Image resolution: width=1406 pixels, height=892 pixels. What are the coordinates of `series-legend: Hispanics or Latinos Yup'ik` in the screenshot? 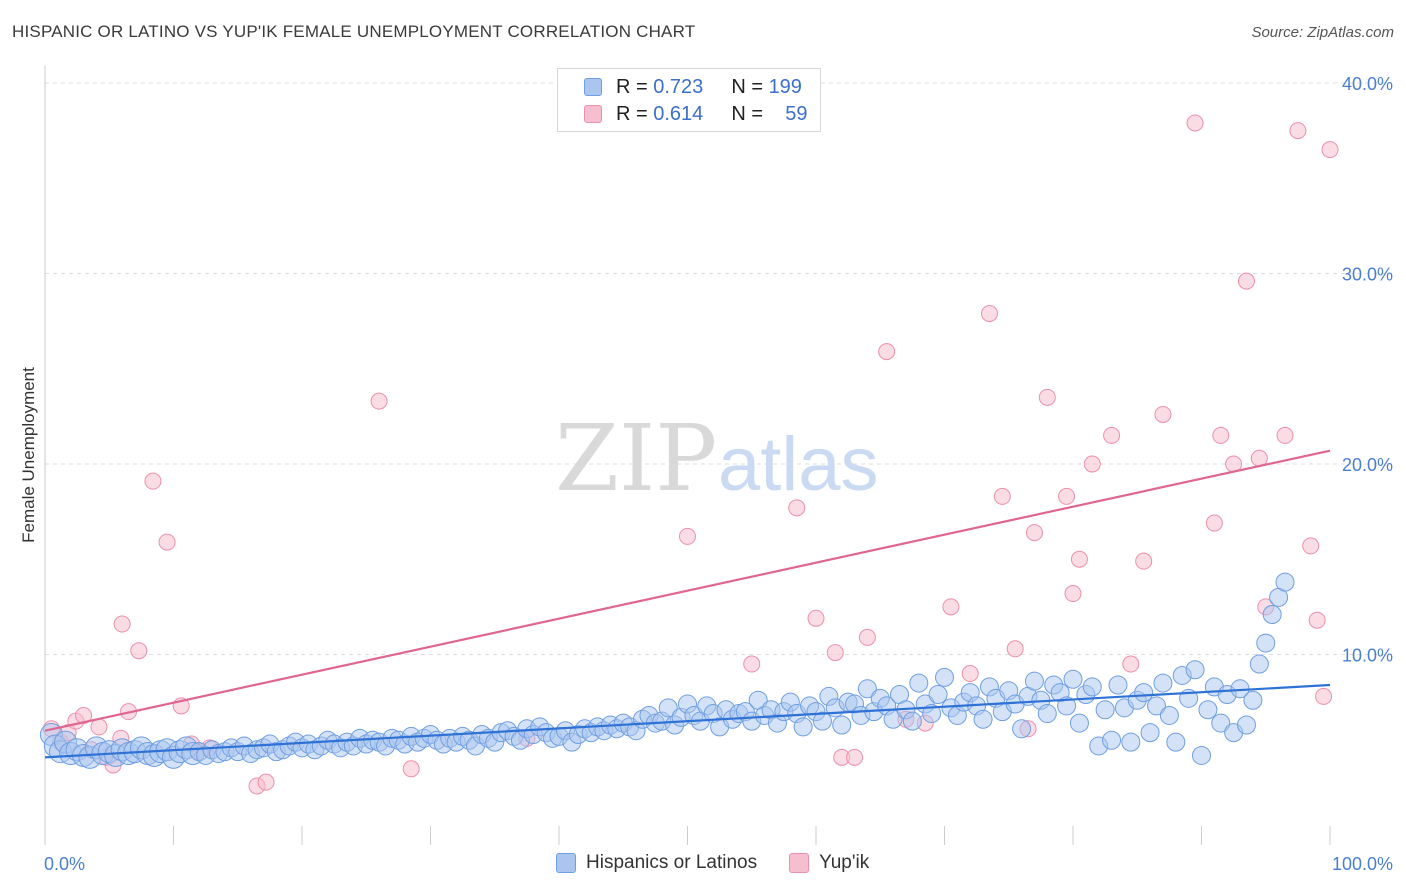 It's located at (728, 863).